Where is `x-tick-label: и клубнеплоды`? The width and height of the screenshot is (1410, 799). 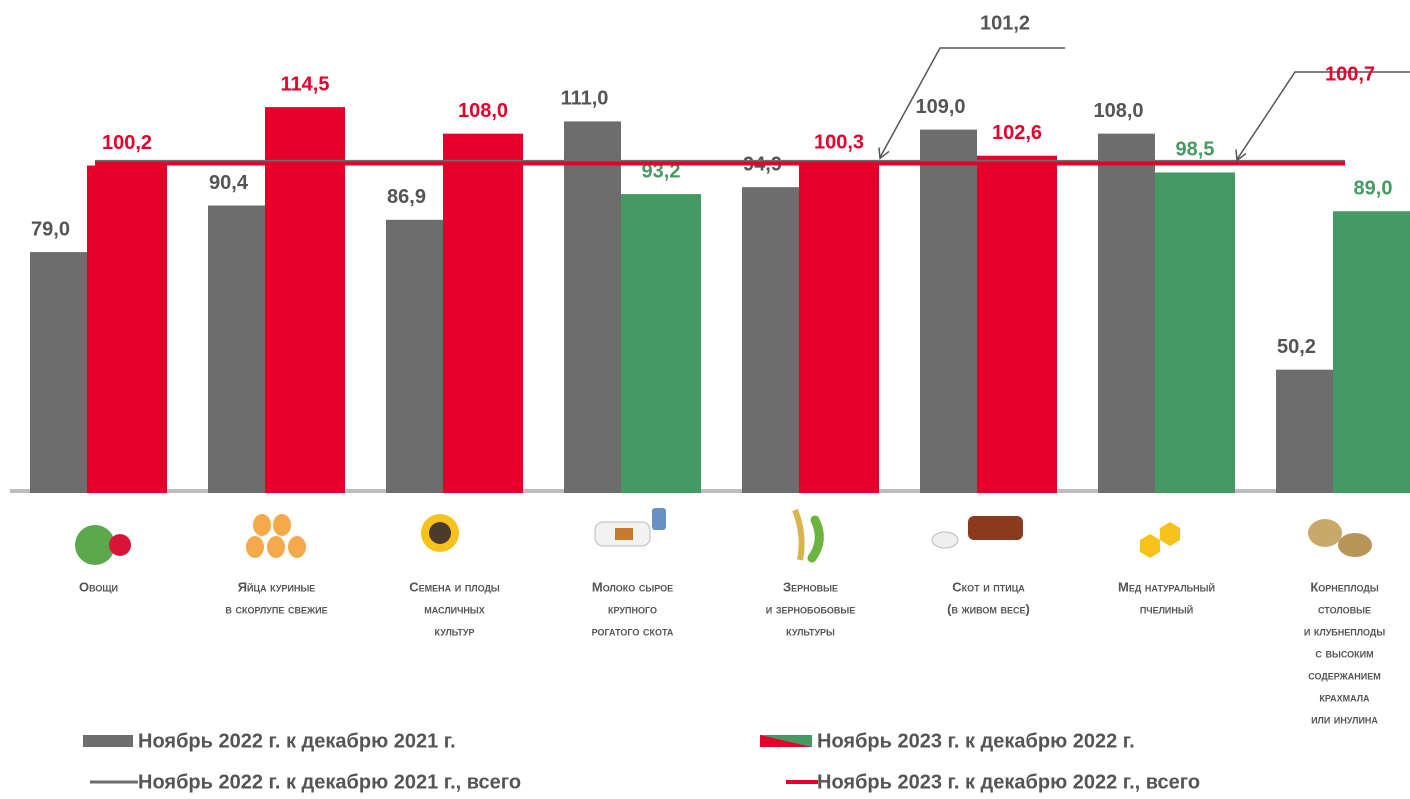 x-tick-label: и клубнеплоды is located at coordinates (1345, 630).